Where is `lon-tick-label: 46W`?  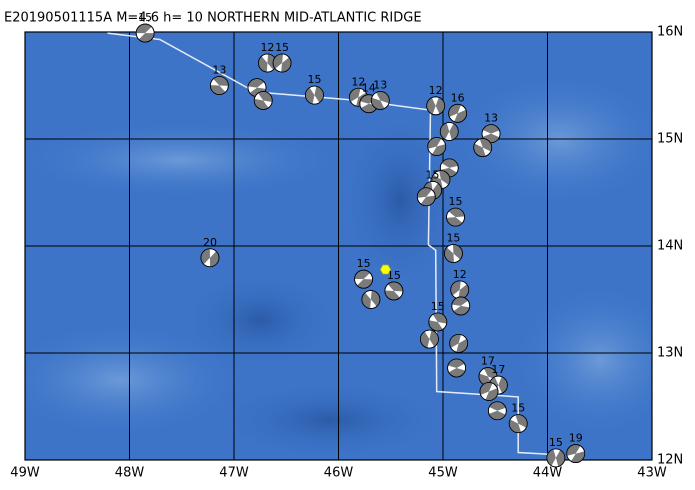
lon-tick-label: 46W is located at coordinates (339, 473).